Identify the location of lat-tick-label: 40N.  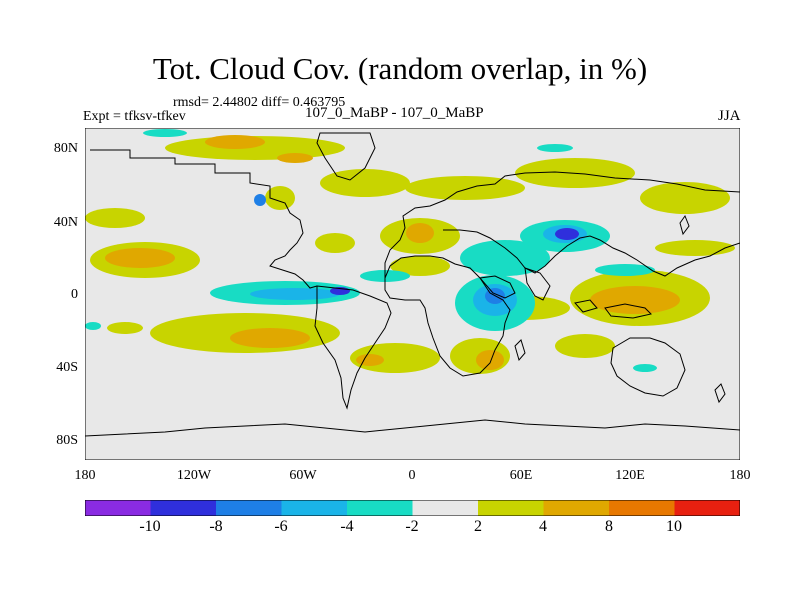
(65, 222).